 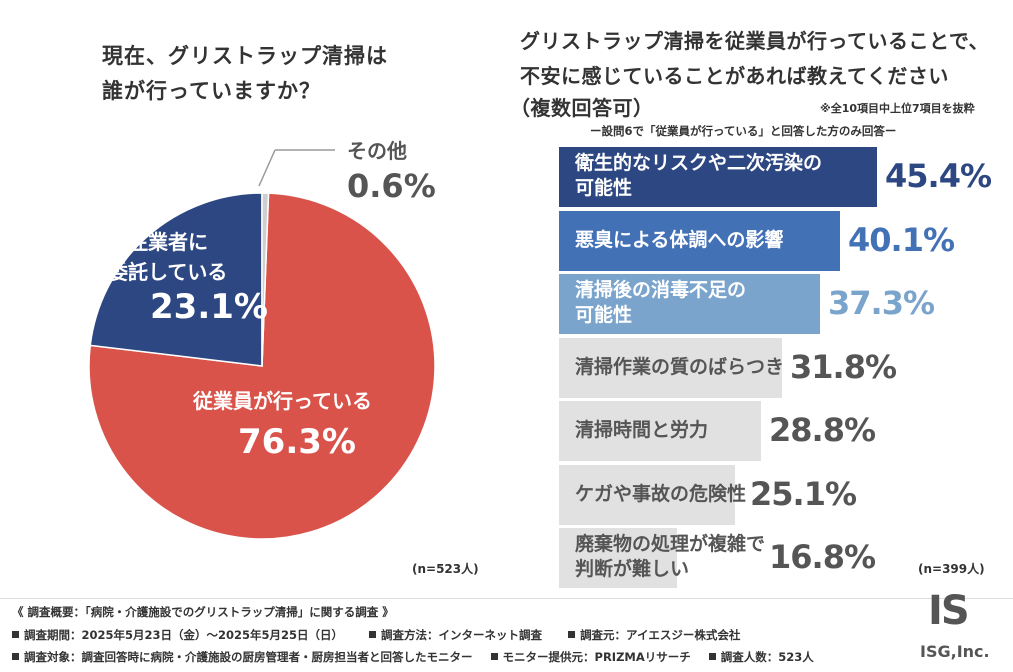 I want to click on bar-title-line2: 不安に感じていることがあれば教えてください, so click(x=734, y=76).